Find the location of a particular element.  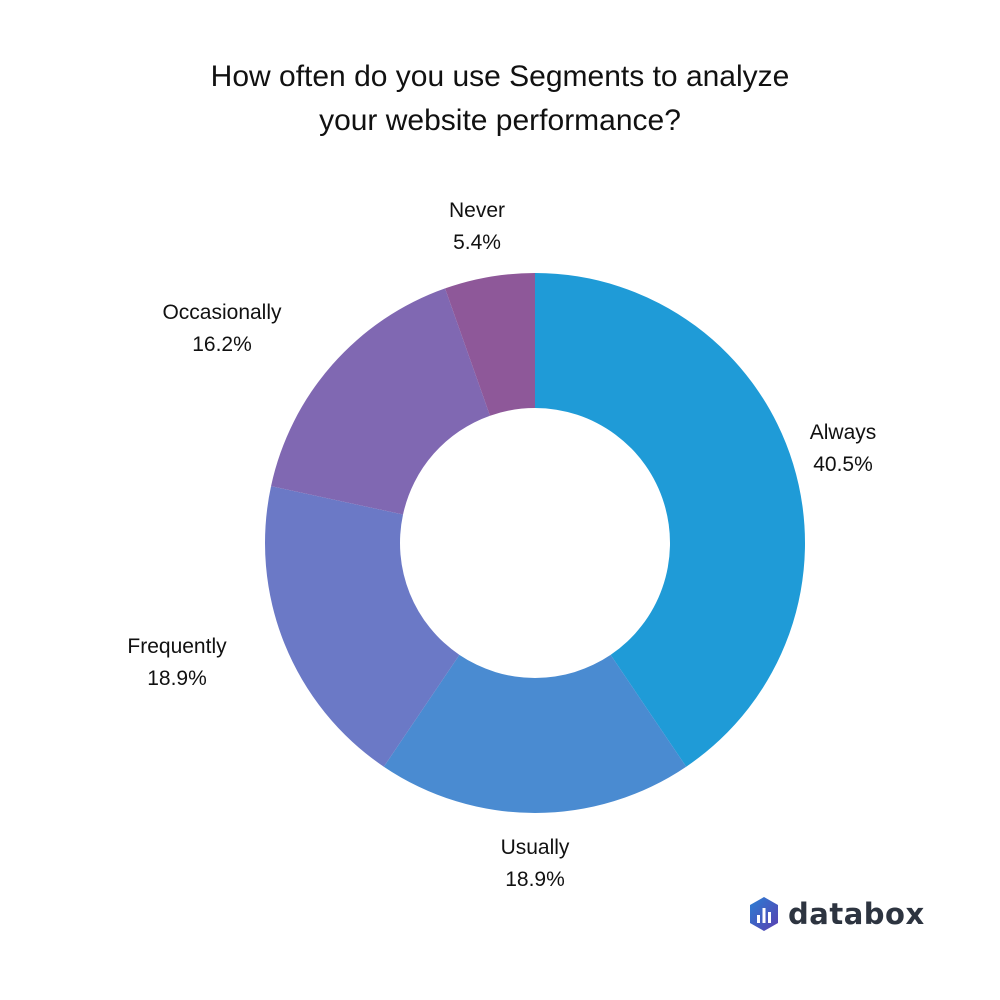

label-occasionally-value: 16.2% is located at coordinates (222, 344).